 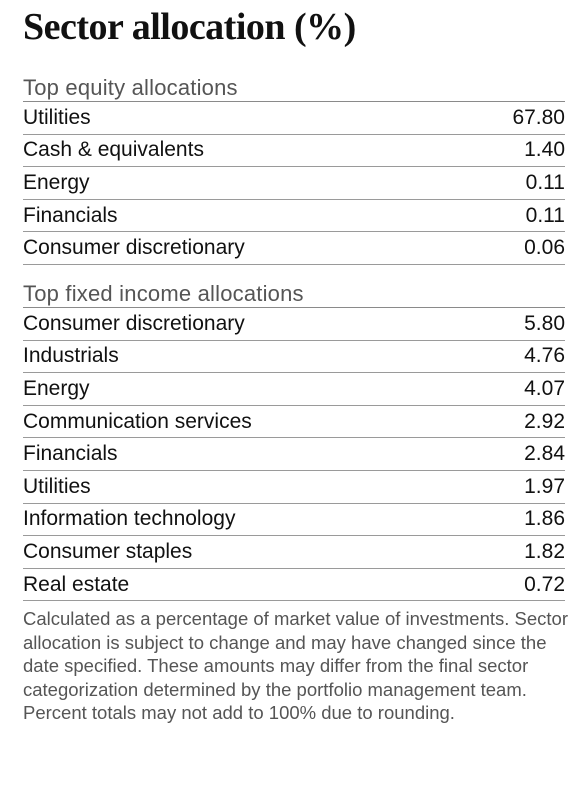 What do you see at coordinates (294, 118) in the screenshot?
I see `table-row: Utilities 67.80` at bounding box center [294, 118].